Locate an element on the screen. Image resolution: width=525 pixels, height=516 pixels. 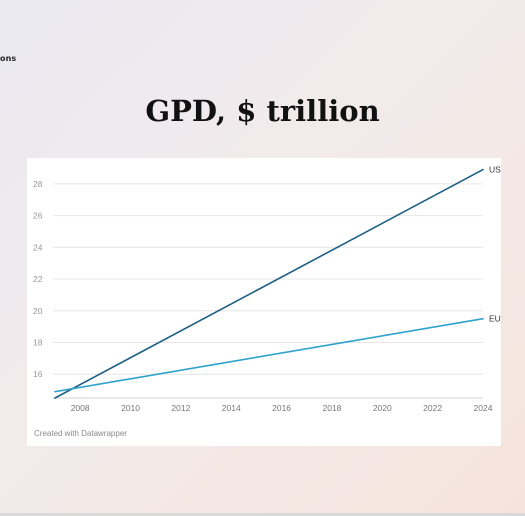
x-tick-labels: 2008 2010 2012 2014 2016 2018 2020 2022 2024 is located at coordinates (282, 408).